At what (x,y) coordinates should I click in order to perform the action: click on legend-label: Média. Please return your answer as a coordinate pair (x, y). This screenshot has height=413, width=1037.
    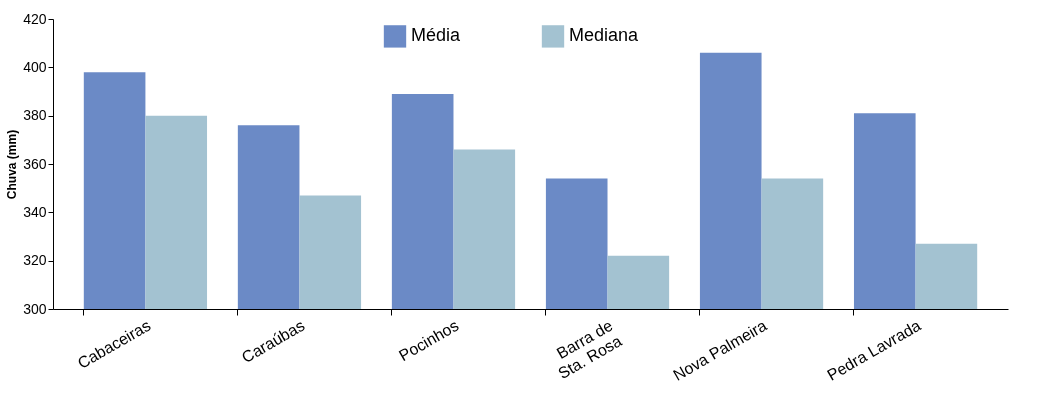
    Looking at the image, I should click on (436, 35).